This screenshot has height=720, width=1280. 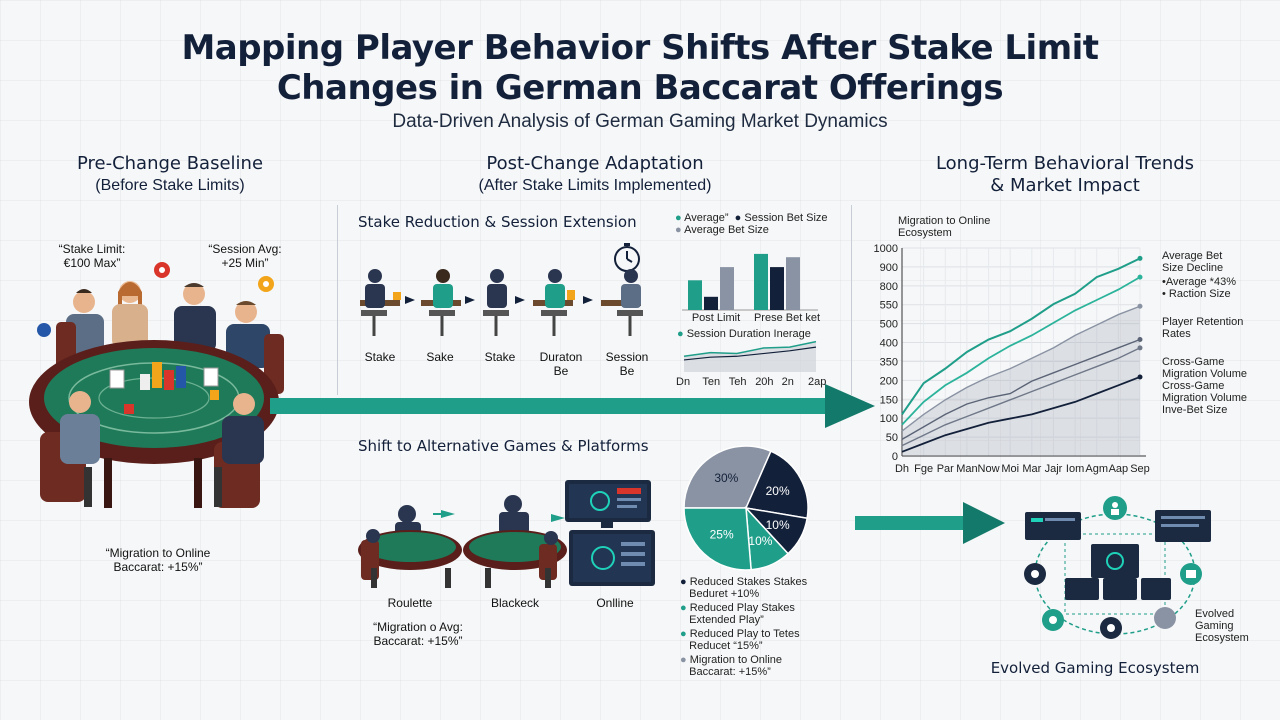 What do you see at coordinates (515, 541) in the screenshot?
I see `blackjack-table-icon` at bounding box center [515, 541].